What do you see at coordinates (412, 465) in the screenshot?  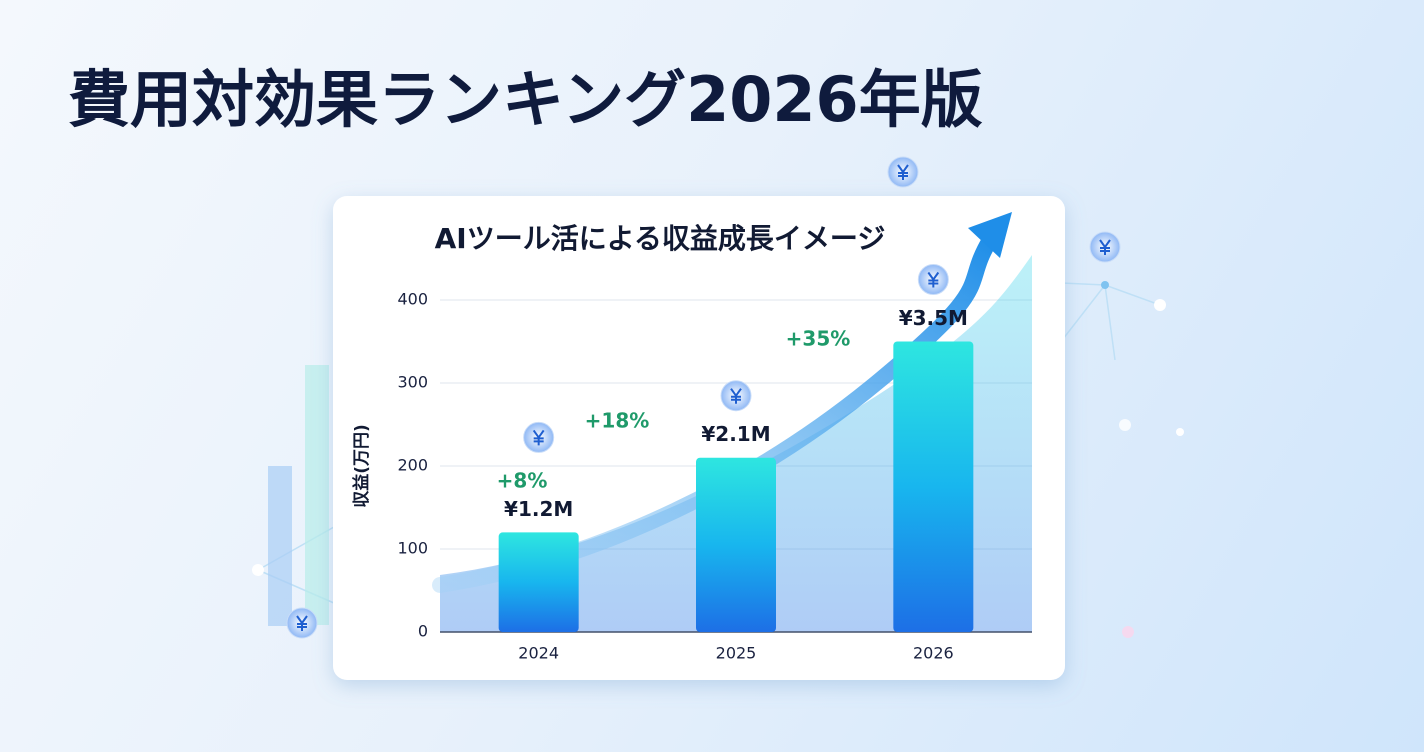 I see `y-tick-label: 200` at bounding box center [412, 465].